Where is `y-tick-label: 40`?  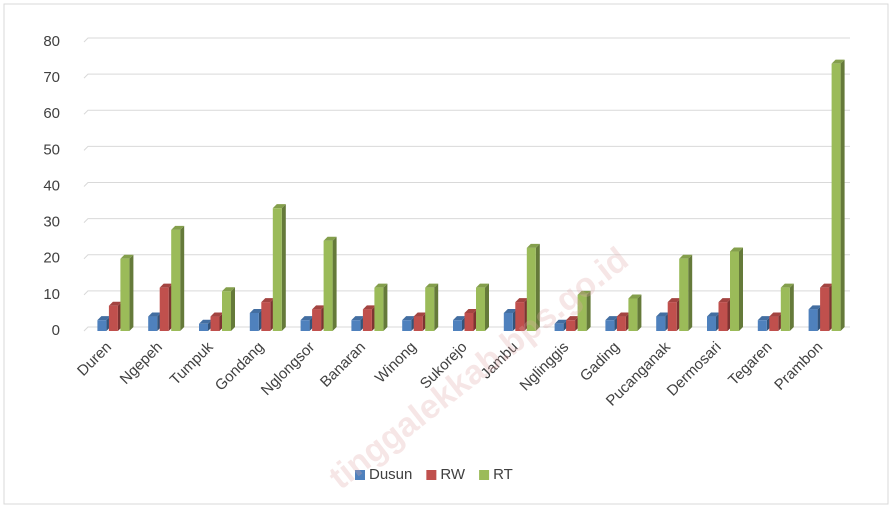 y-tick-label: 40 is located at coordinates (51, 185).